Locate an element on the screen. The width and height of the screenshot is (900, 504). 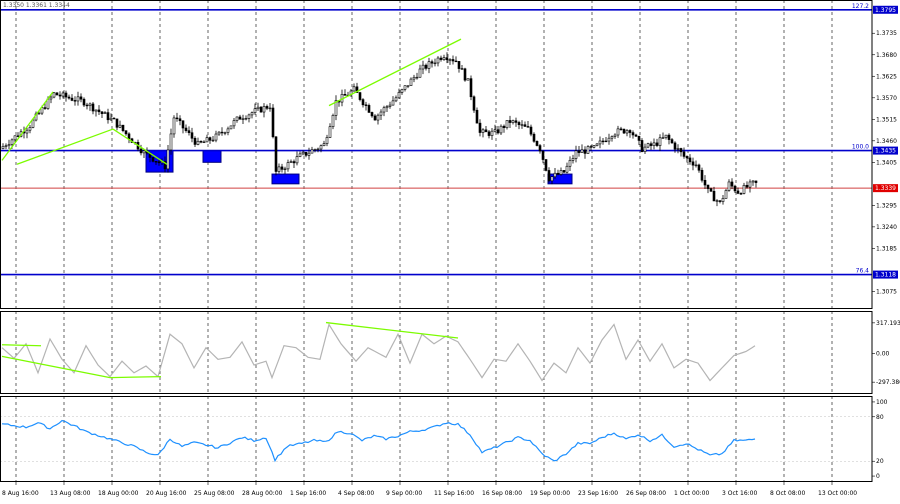
time-label-13: 26 Sep 08:00 is located at coordinates (646, 493).